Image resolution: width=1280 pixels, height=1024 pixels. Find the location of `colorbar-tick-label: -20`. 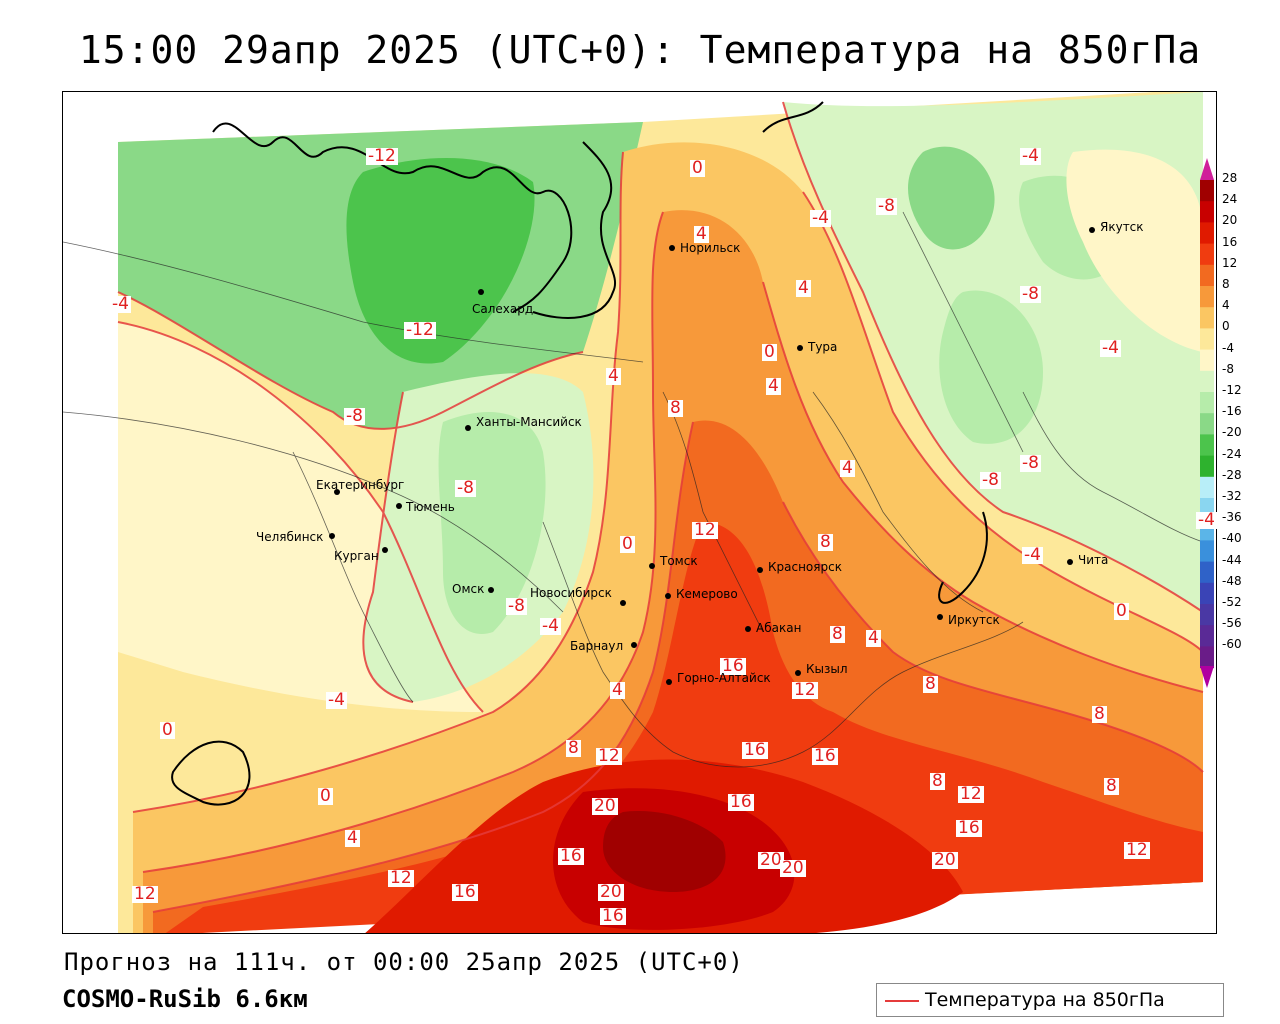

colorbar-tick-label: -20 is located at coordinates (1232, 432).